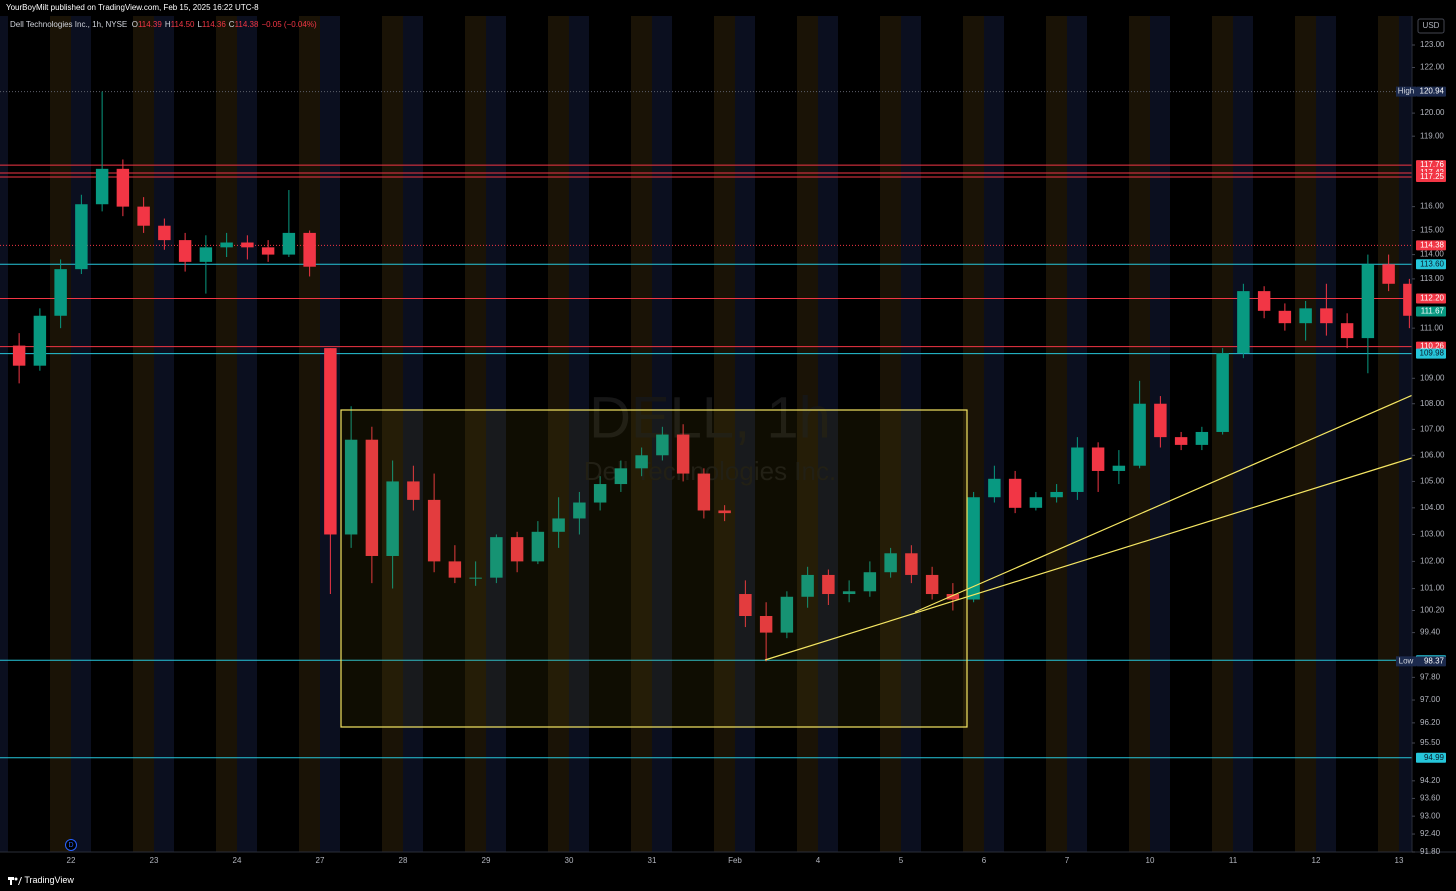 This screenshot has width=1456, height=891. What do you see at coordinates (182, 24) in the screenshot?
I see `ohlc-value: 114.50` at bounding box center [182, 24].